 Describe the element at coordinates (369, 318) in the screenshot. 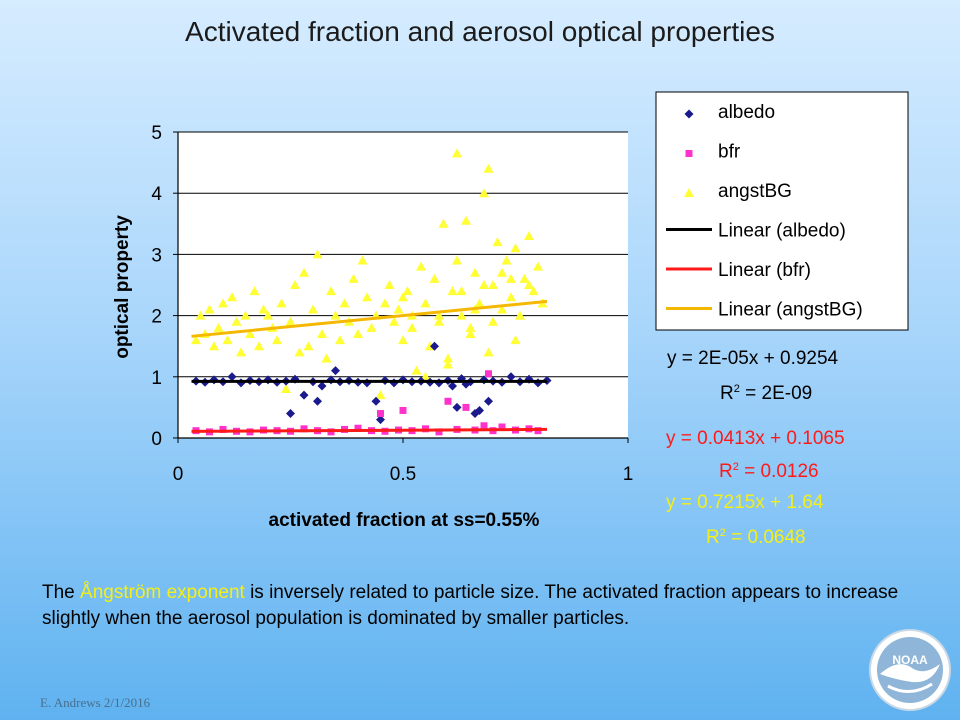

I see `trendline` at that location.